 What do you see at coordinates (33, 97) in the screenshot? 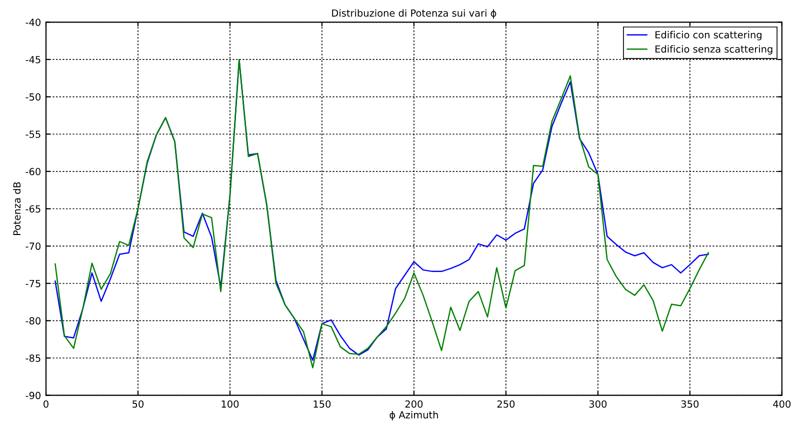
I see `y-tick-label: -50` at bounding box center [33, 97].